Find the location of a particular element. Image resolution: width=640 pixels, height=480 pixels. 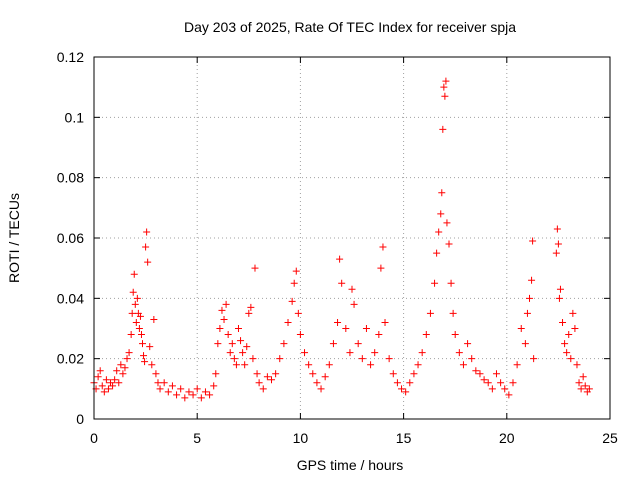

y-tick-label: 0.1 is located at coordinates (75, 117).